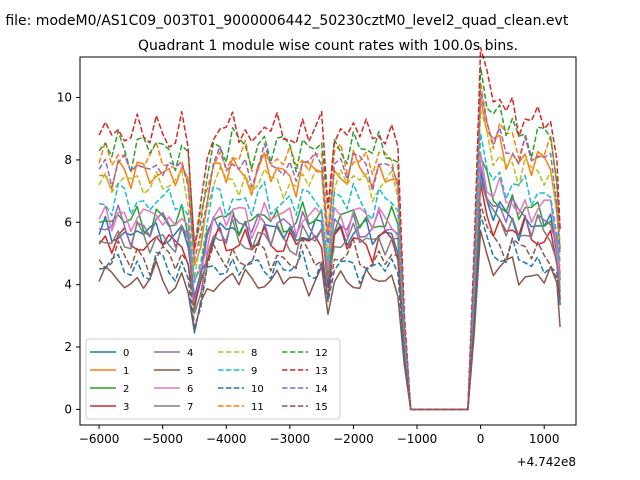  What do you see at coordinates (190, 353) in the screenshot?
I see `legend-label-4: 4` at bounding box center [190, 353].